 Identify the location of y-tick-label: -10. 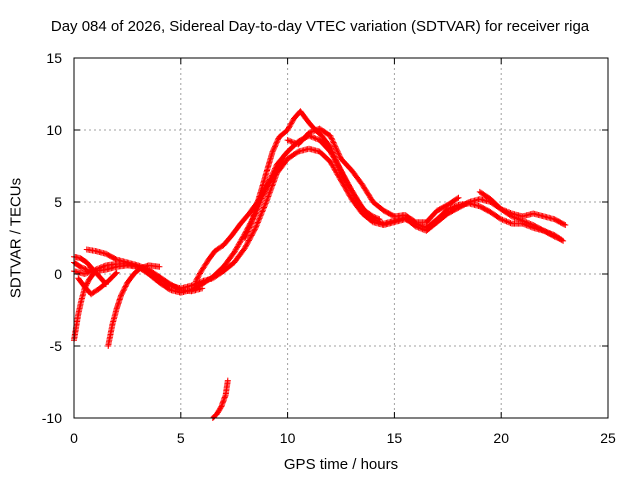
(52, 418).